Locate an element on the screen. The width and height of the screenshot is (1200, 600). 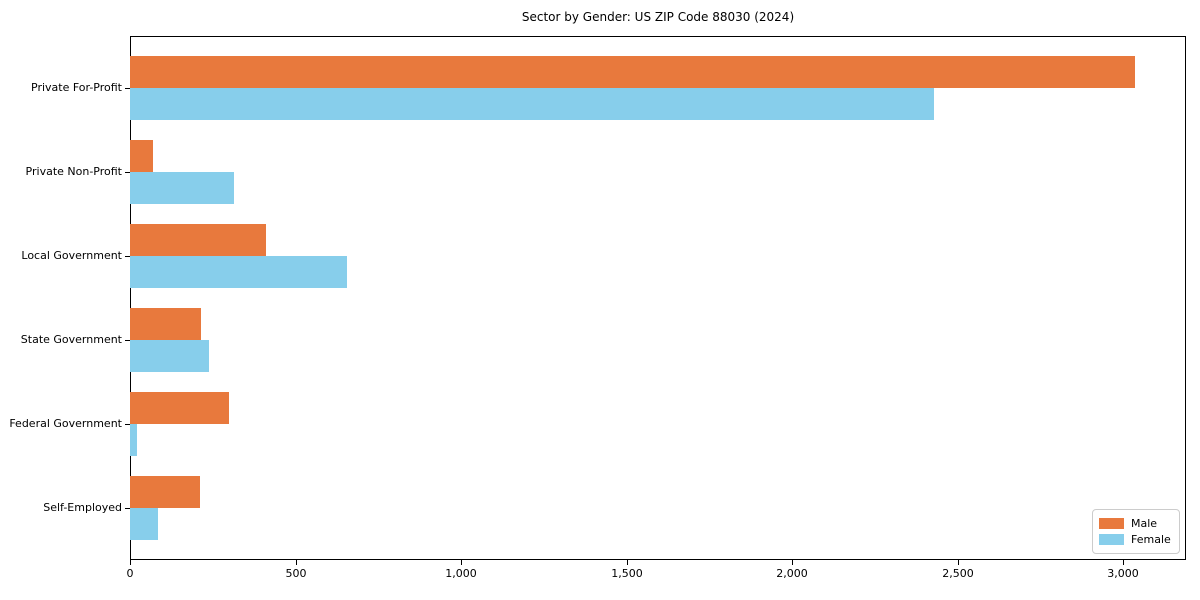
legend-label-female: Female is located at coordinates (1151, 539).